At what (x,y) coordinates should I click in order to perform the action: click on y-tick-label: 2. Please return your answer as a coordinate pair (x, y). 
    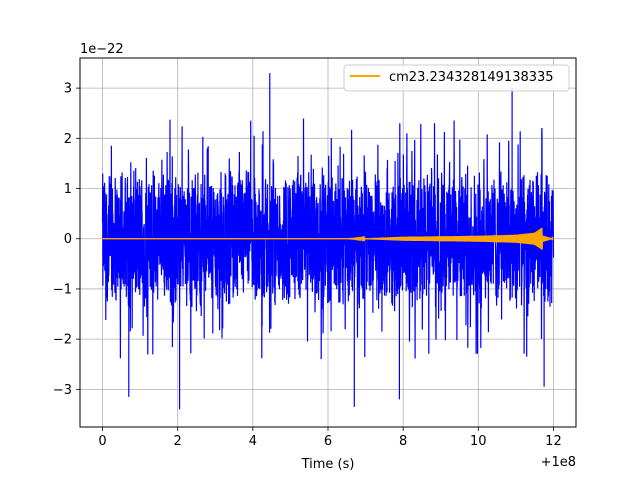
    Looking at the image, I should click on (68, 139).